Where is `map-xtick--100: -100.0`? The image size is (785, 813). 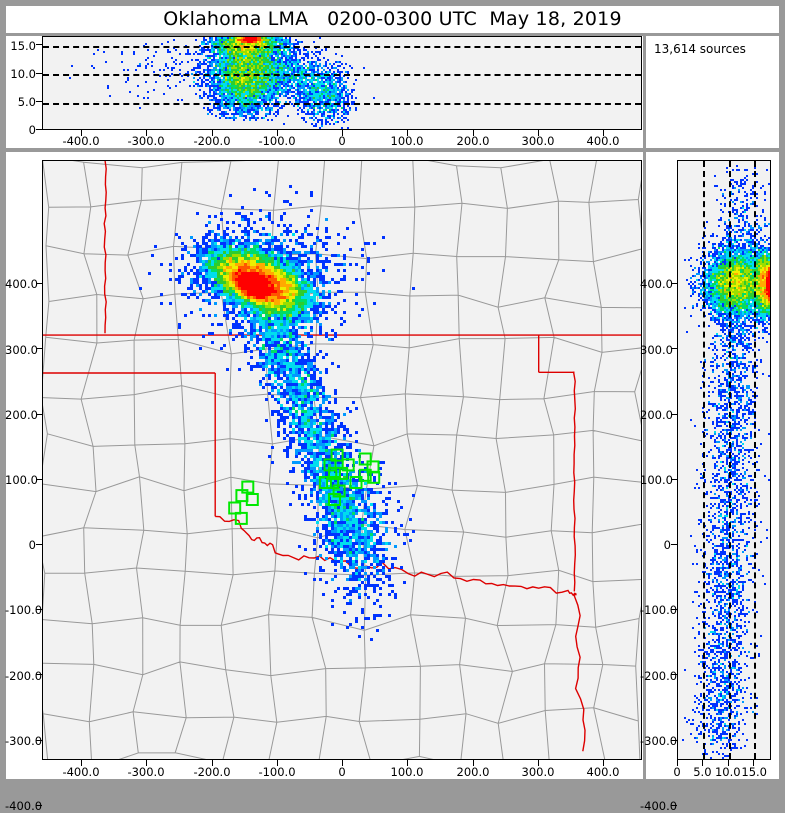
map-xtick--100: -100.0 is located at coordinates (277, 772).